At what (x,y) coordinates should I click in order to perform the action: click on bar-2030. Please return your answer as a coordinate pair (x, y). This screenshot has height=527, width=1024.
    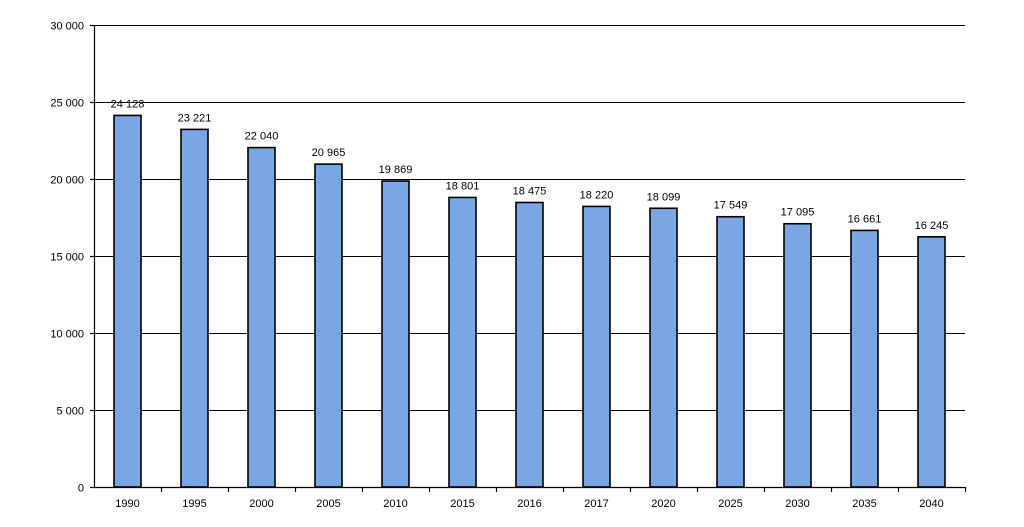
    Looking at the image, I should click on (797, 355).